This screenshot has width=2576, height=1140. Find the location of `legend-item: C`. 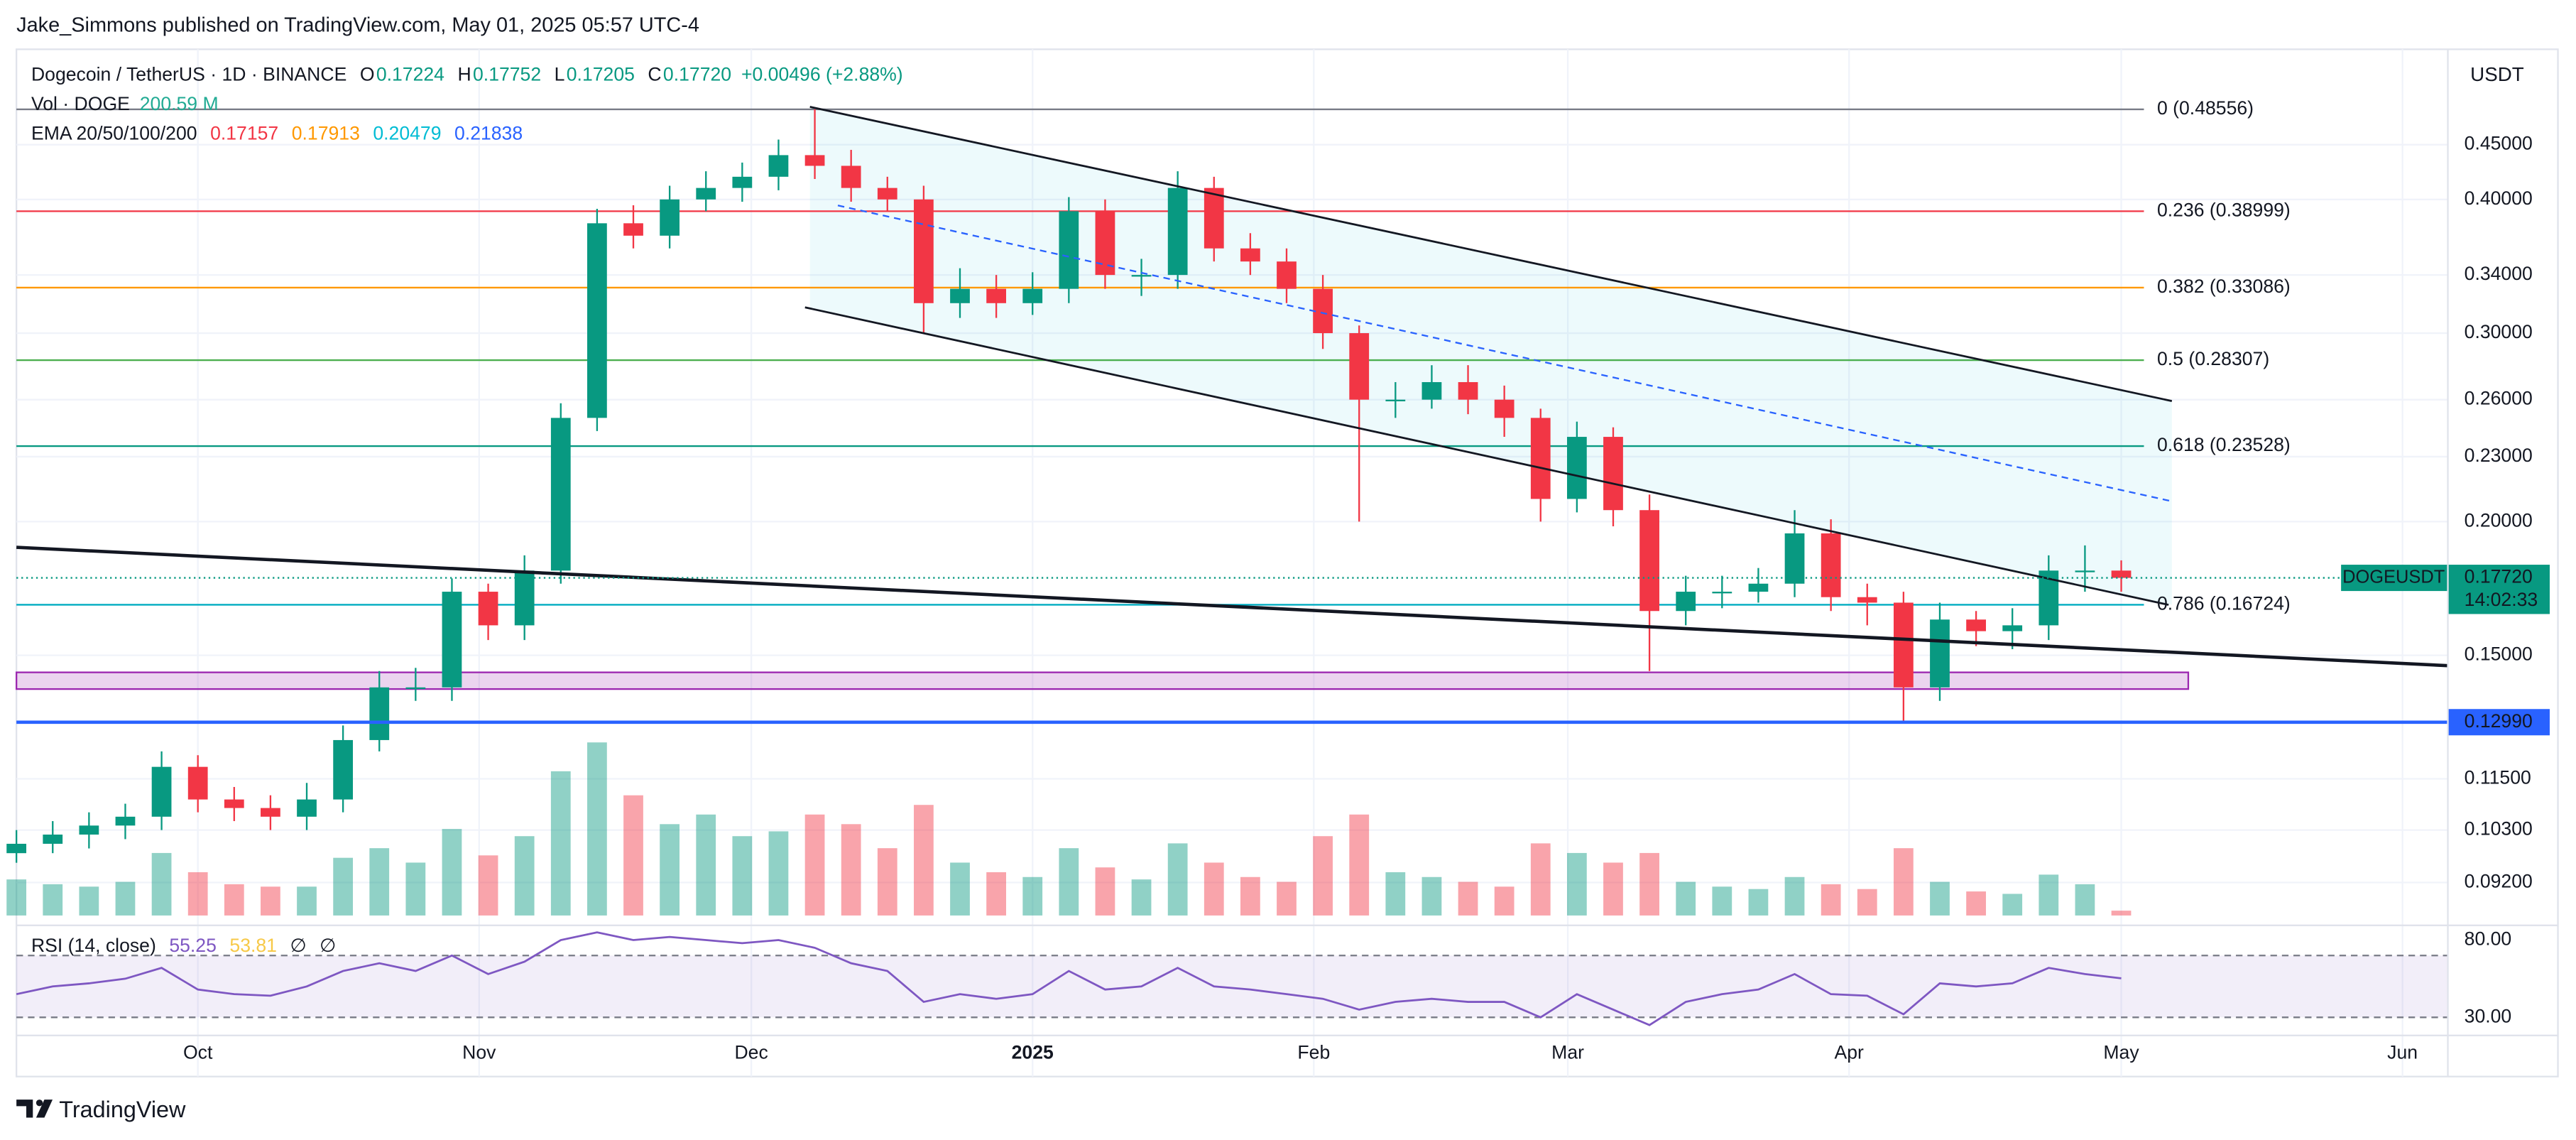

legend-item: C is located at coordinates (654, 74).